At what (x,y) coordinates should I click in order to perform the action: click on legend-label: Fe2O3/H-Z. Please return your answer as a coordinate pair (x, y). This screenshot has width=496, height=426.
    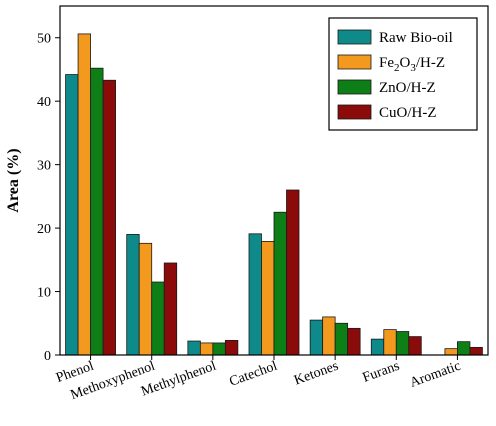
    Looking at the image, I should click on (412, 64).